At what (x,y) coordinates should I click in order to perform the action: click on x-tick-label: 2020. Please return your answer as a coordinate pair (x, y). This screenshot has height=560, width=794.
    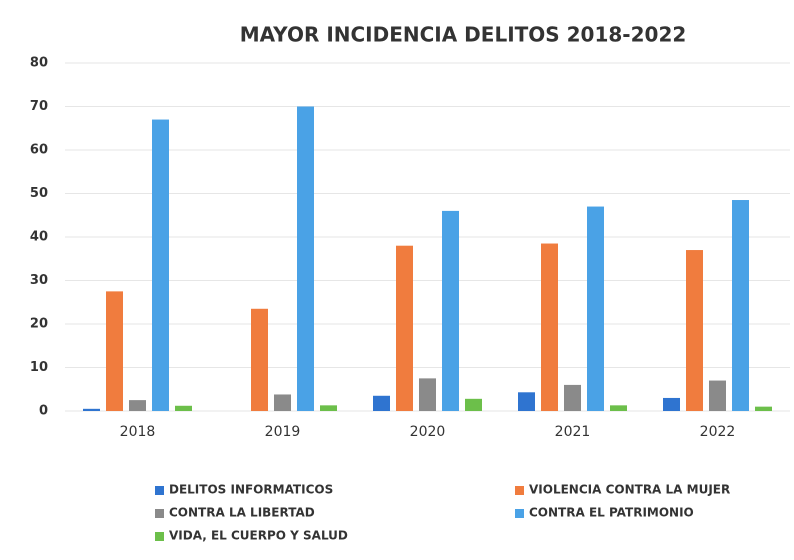
    Looking at the image, I should click on (428, 432).